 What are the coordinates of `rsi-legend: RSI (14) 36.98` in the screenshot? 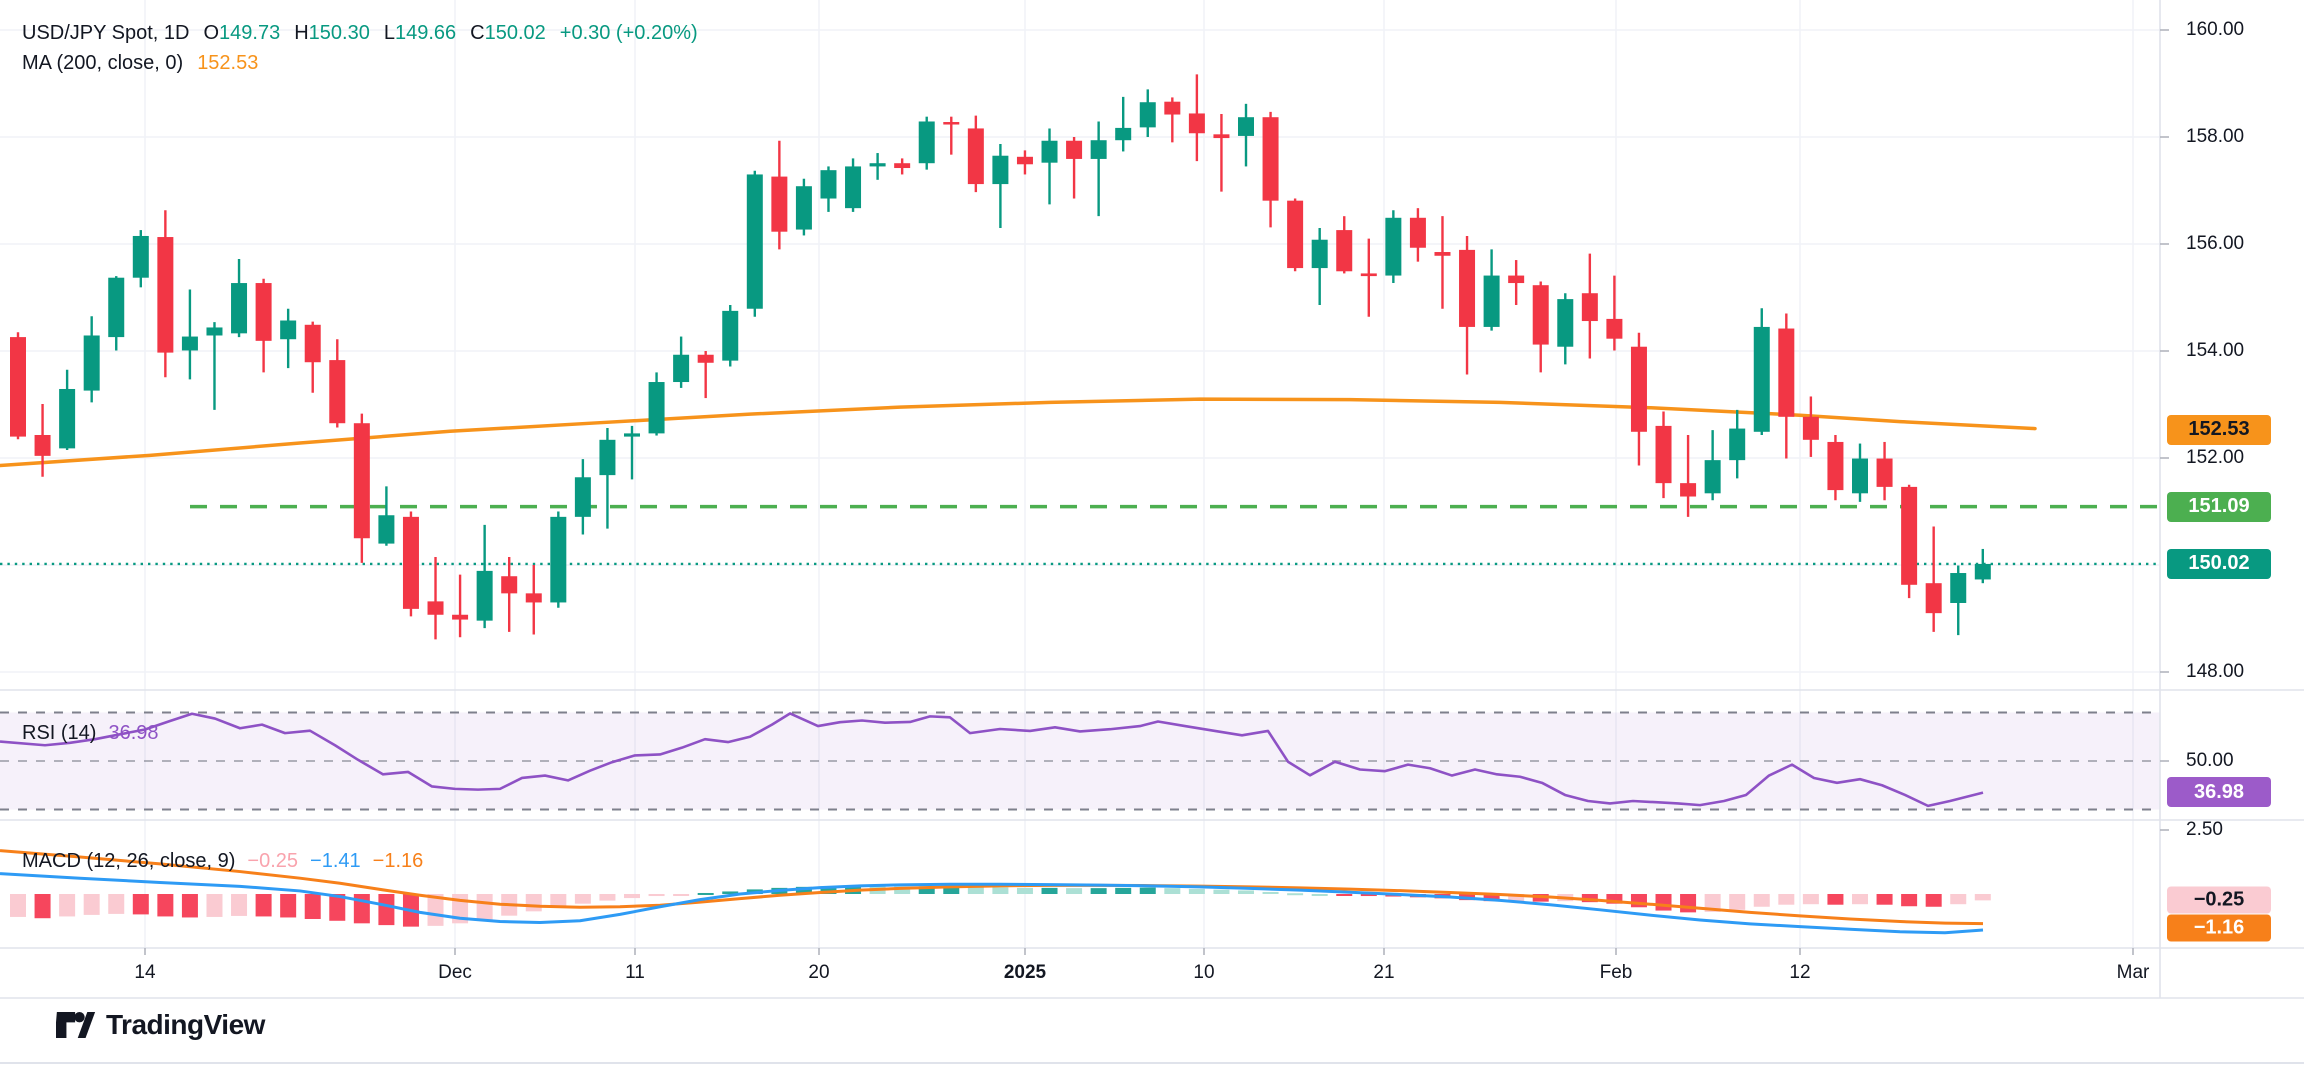 It's located at (90, 733).